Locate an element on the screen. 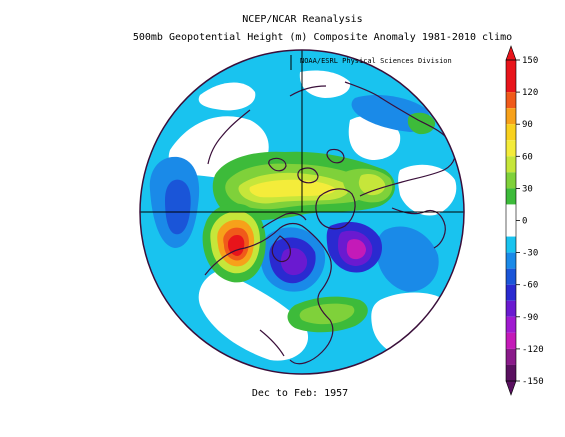 The width and height of the screenshot is (565, 437). colorbar-tick-label-1: 120 is located at coordinates (530, 93).